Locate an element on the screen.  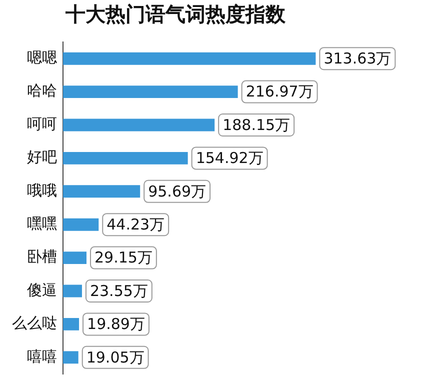
y-tick-label: 卧槽 is located at coordinates (42, 257).